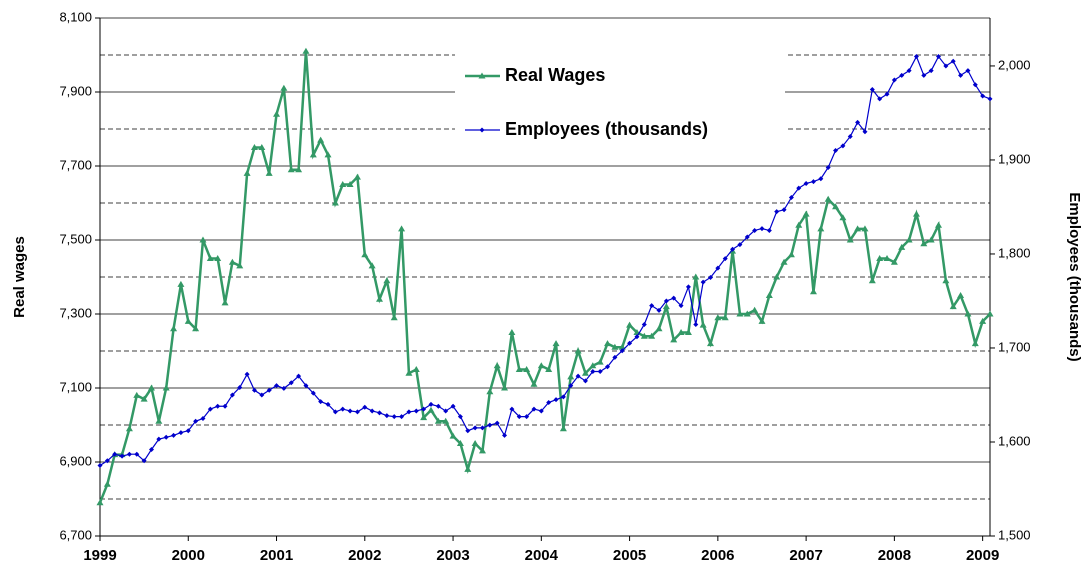 The height and width of the screenshot is (578, 1090). I want to click on y2-axis-label: Employees (thousands), so click(1074, 276).